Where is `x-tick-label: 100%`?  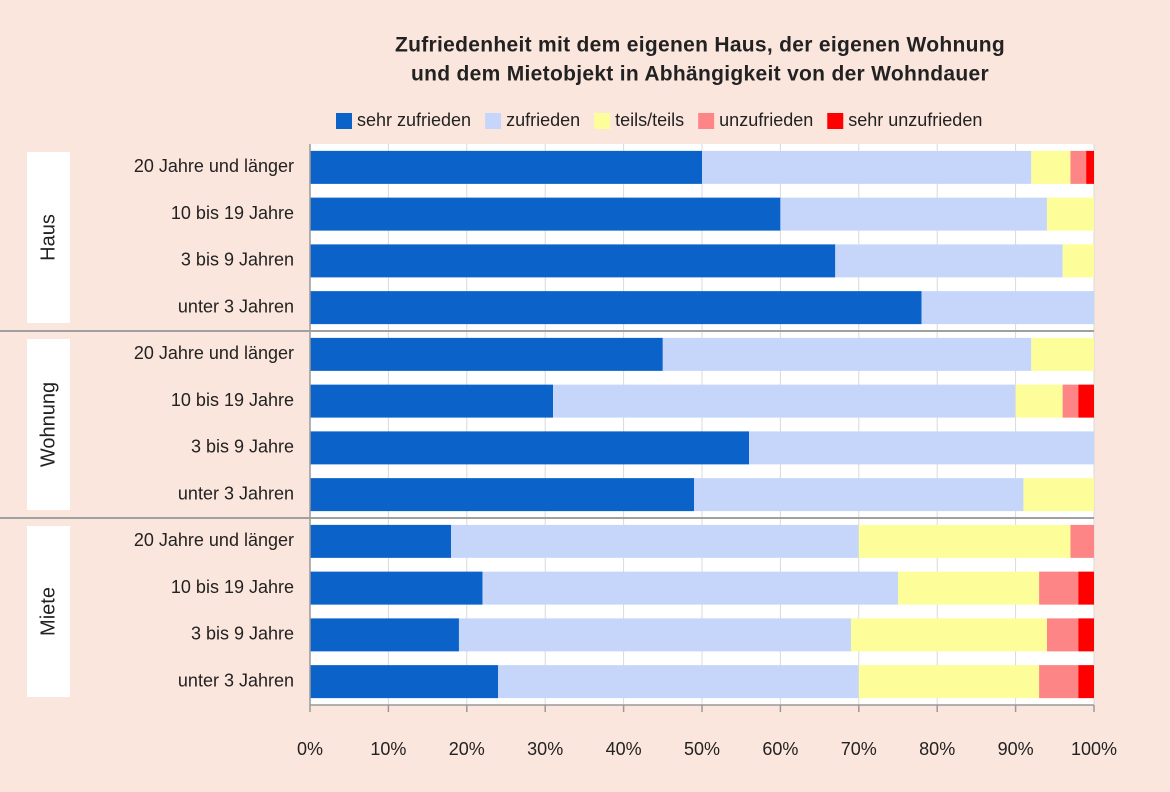 x-tick-label: 100% is located at coordinates (1094, 749).